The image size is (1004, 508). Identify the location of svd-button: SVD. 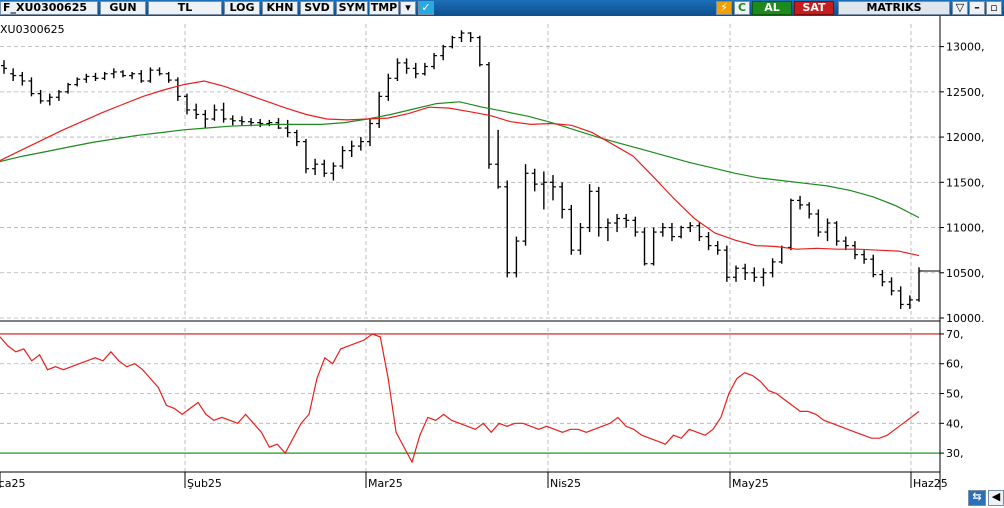
(317, 8).